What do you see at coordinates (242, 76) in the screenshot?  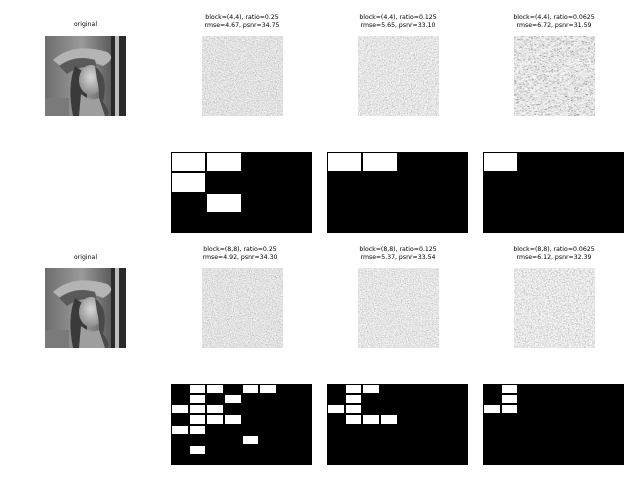 I see `reconstruction-image-b4-r025` at bounding box center [242, 76].